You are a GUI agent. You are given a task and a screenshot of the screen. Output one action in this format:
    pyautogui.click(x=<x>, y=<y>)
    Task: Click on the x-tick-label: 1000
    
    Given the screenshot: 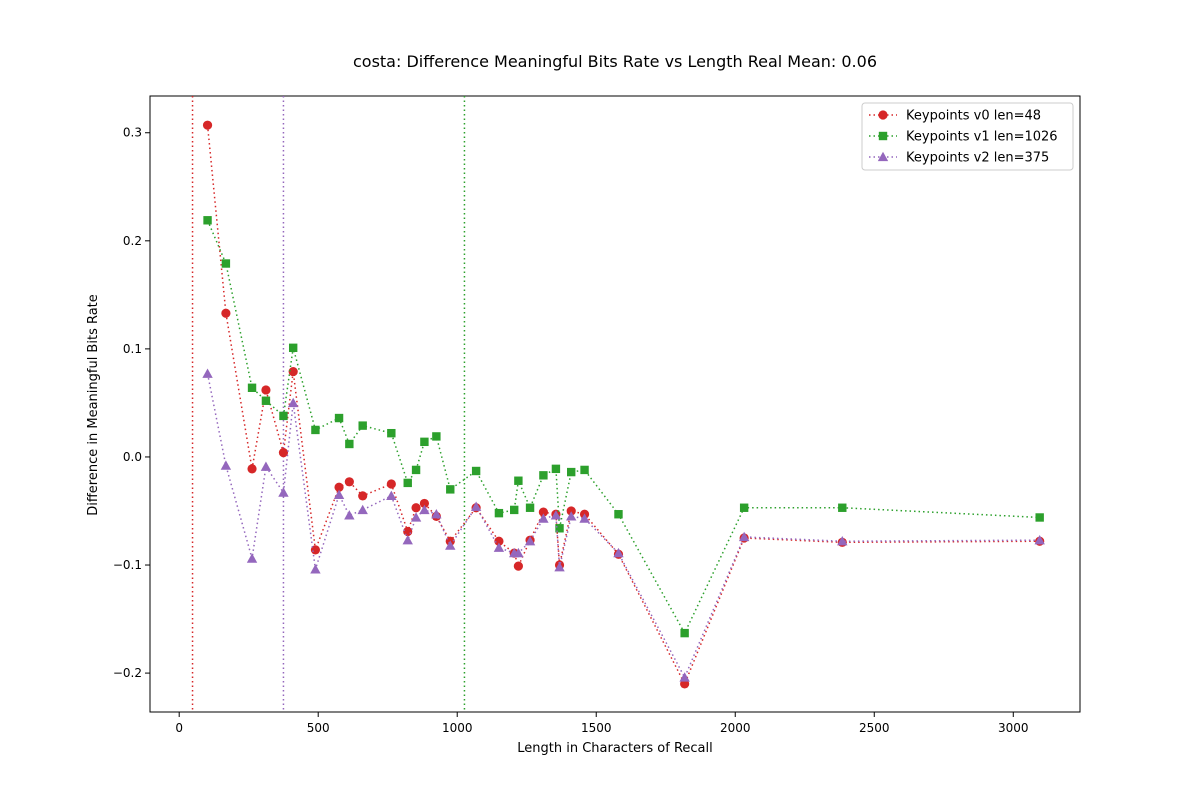 What is the action you would take?
    pyautogui.click(x=457, y=728)
    